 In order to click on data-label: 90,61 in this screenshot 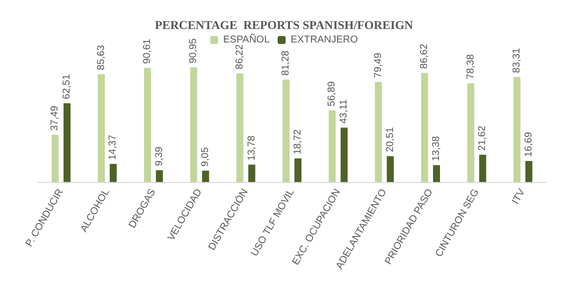, I will do `click(148, 51)`.